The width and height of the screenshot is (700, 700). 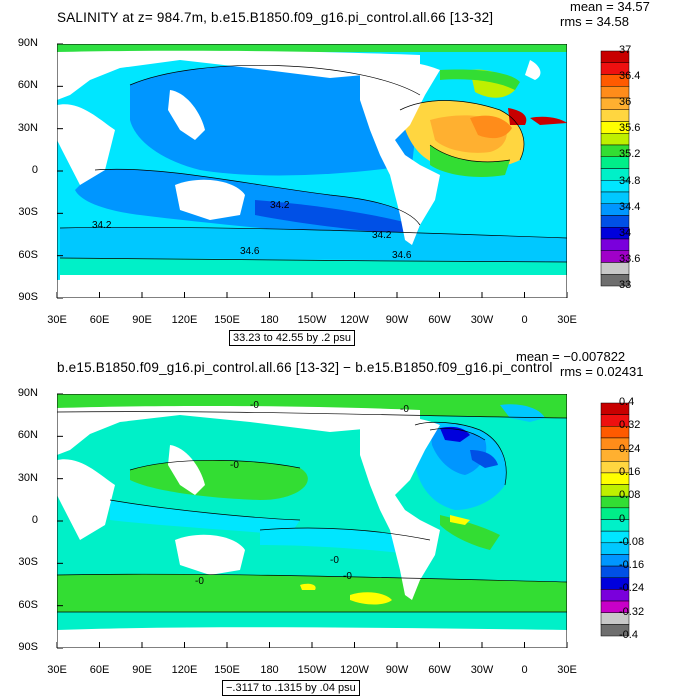 I want to click on antarctic-margin, so click(x=313, y=266).